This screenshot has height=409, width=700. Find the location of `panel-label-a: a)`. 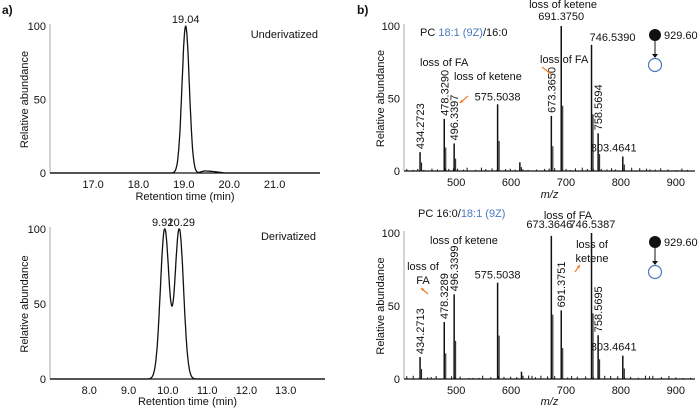

panel-label-a: a) is located at coordinates (7, 10).